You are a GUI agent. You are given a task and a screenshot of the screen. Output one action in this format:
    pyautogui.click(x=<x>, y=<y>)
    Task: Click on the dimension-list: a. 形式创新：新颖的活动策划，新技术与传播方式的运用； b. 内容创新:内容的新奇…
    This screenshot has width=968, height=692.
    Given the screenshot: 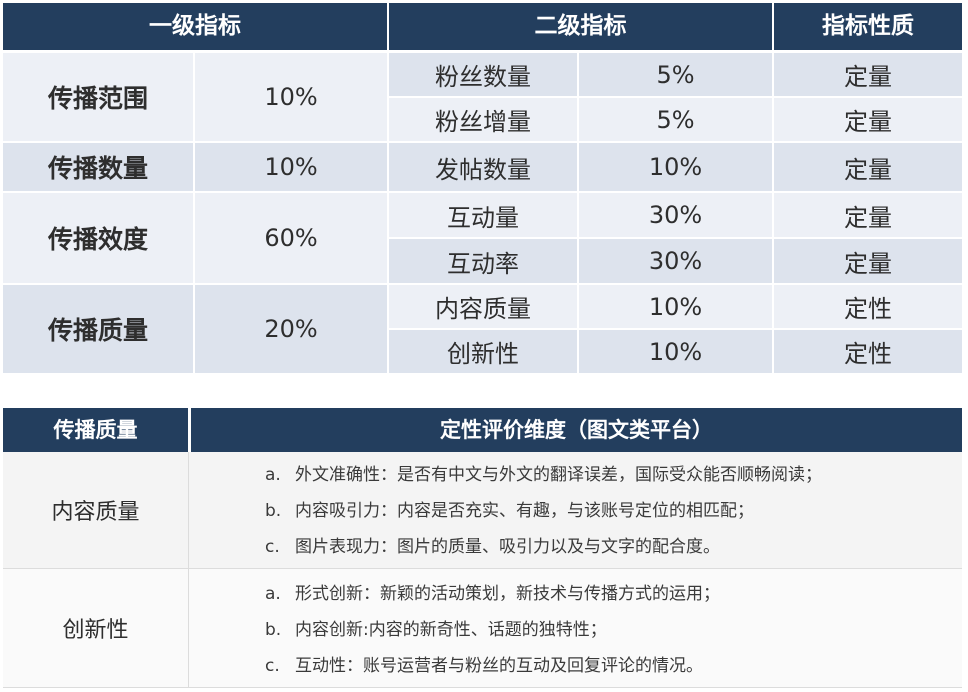 What is the action you would take?
    pyautogui.click(x=492, y=630)
    